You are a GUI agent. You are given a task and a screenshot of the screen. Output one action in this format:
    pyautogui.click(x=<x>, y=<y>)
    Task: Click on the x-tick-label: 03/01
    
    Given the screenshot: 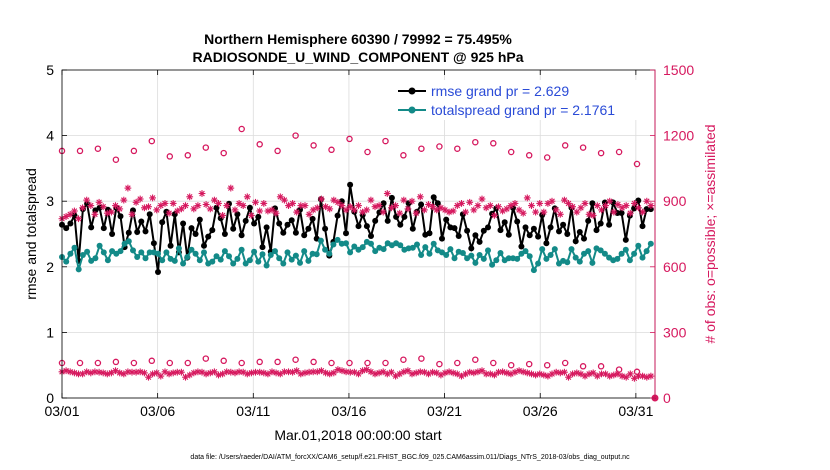 What is the action you would take?
    pyautogui.click(x=61, y=411)
    